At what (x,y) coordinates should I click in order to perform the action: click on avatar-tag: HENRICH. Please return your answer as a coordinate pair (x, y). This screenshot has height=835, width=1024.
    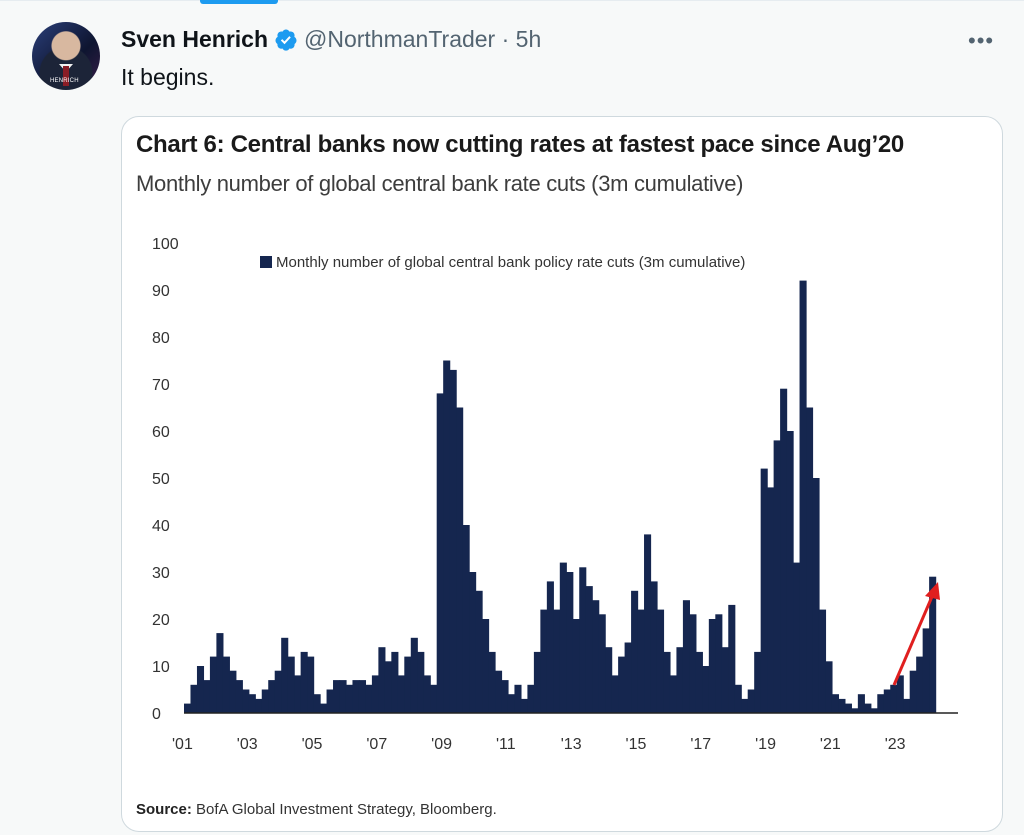
    Looking at the image, I should click on (64, 81).